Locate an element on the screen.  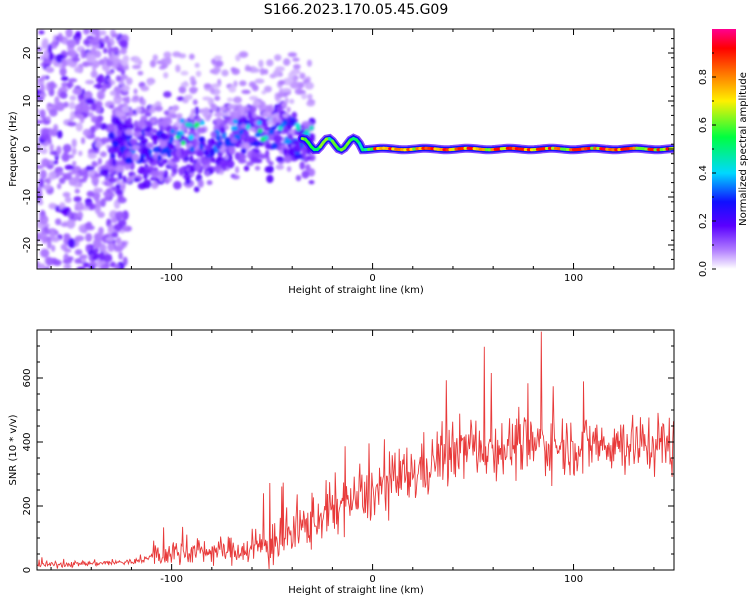
spectrogram-x-axis-label: Height of straight line (km) is located at coordinates (356, 290).